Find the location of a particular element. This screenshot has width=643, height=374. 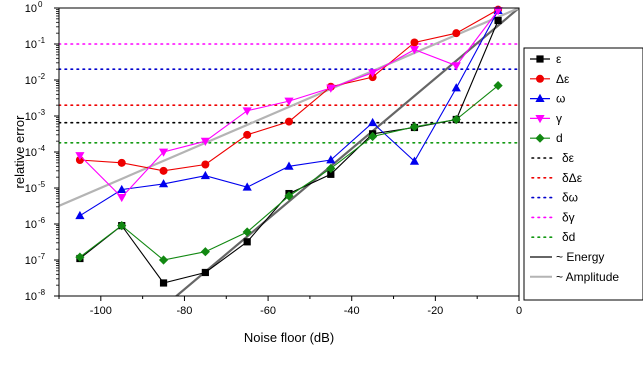

legend-label: δd is located at coordinates (568, 237).